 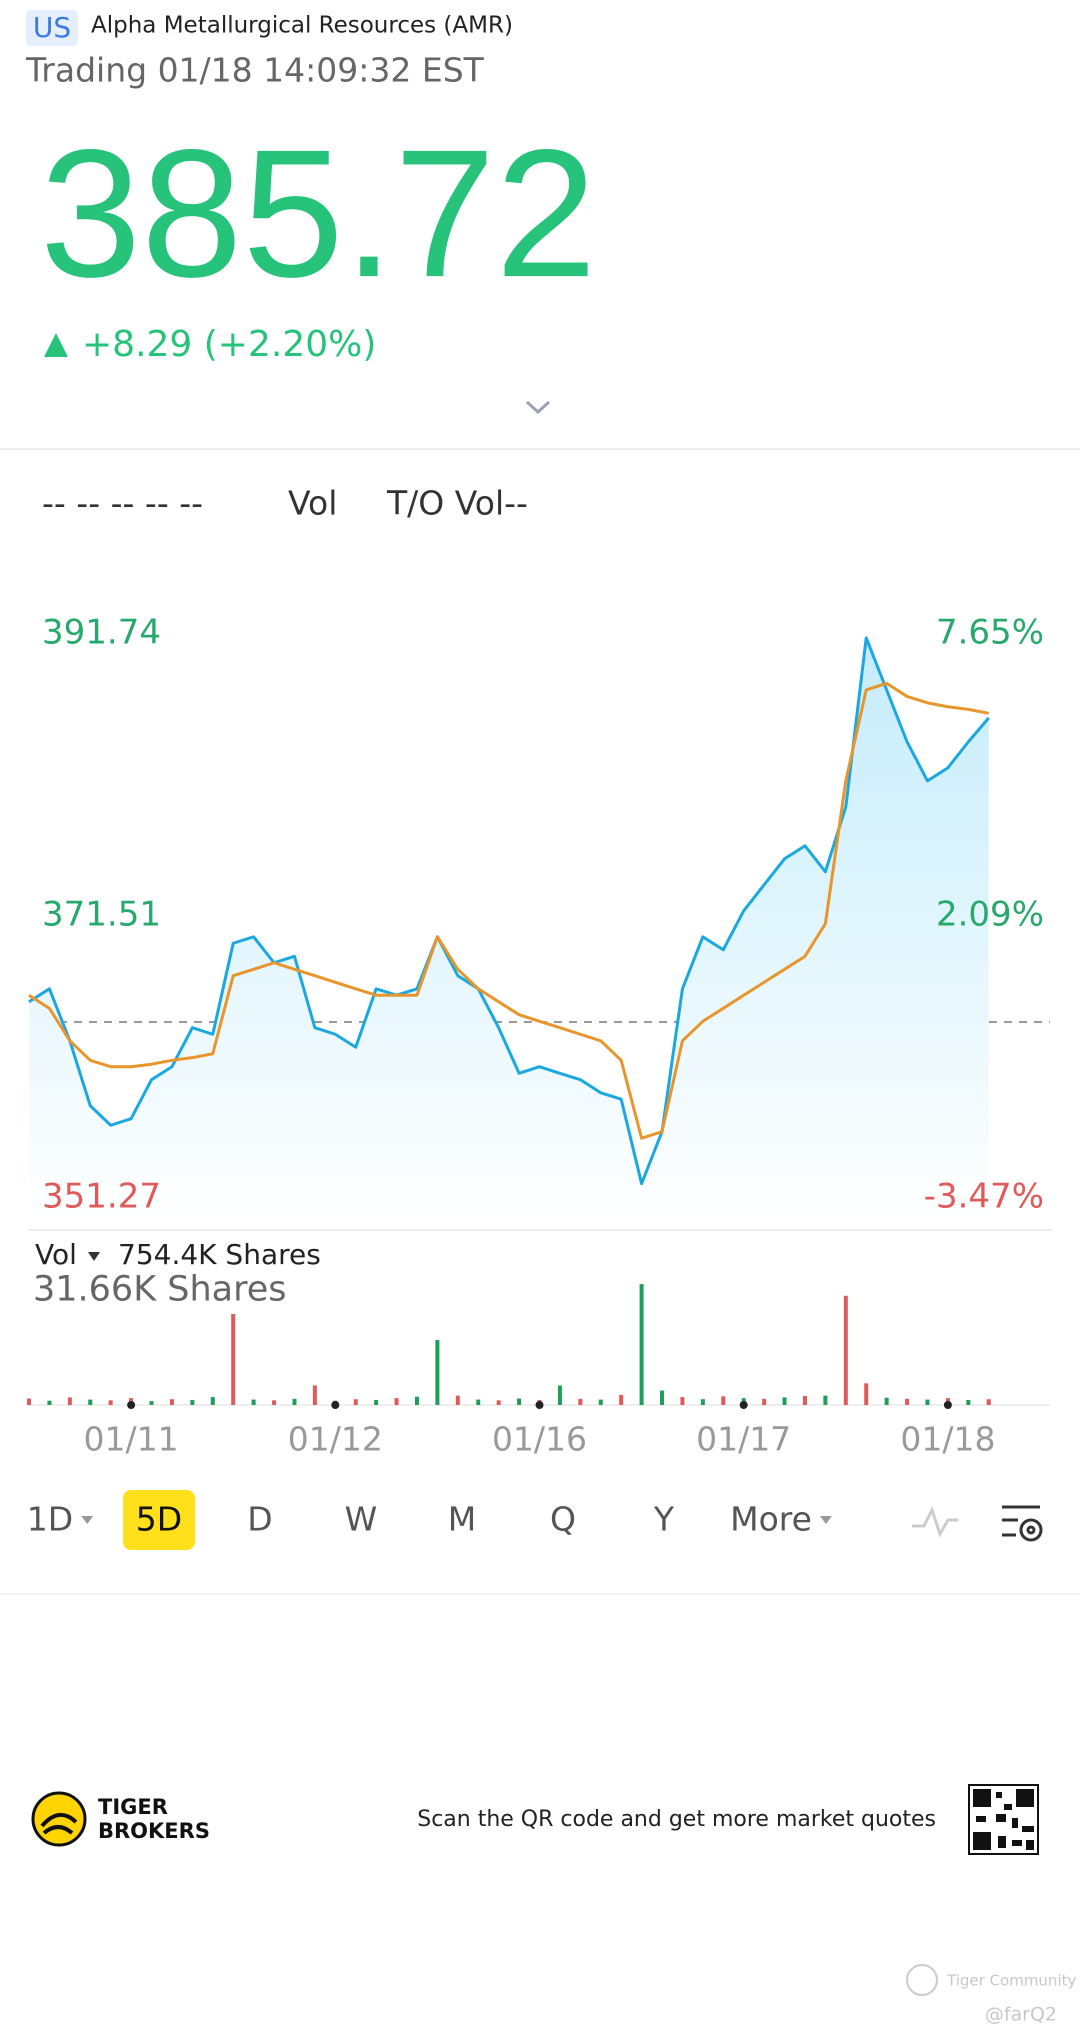 I want to click on vol-dropdown, so click(x=94, y=1256).